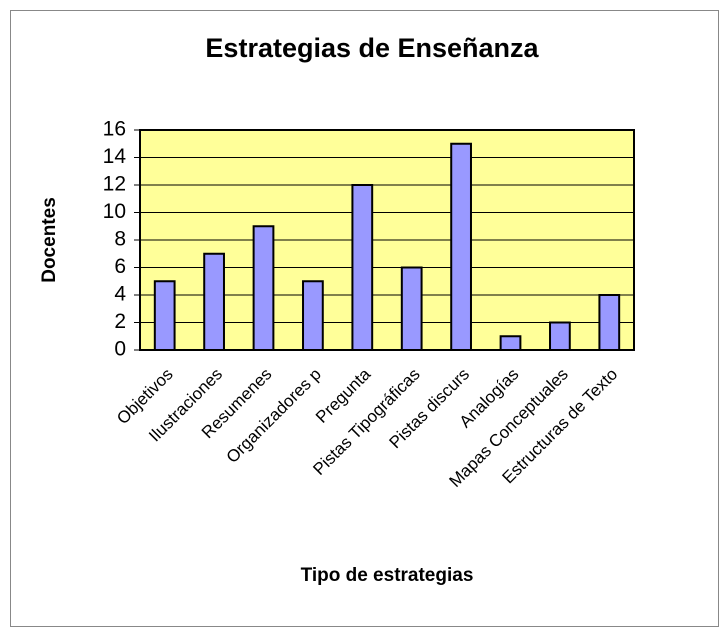 Image resolution: width=720 pixels, height=628 pixels. Describe the element at coordinates (114, 211) in the screenshot. I see `y-tick-label: 10` at that location.